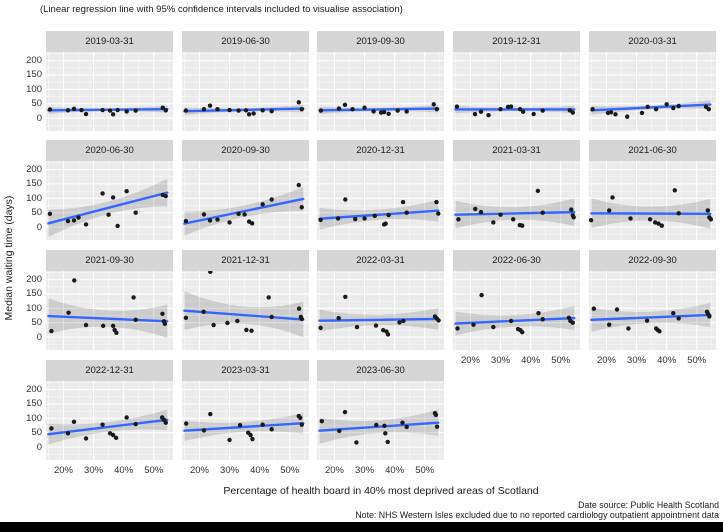  Describe the element at coordinates (652, 300) in the screenshot. I see `facet-2022-09-30: 2022-09-30` at that location.